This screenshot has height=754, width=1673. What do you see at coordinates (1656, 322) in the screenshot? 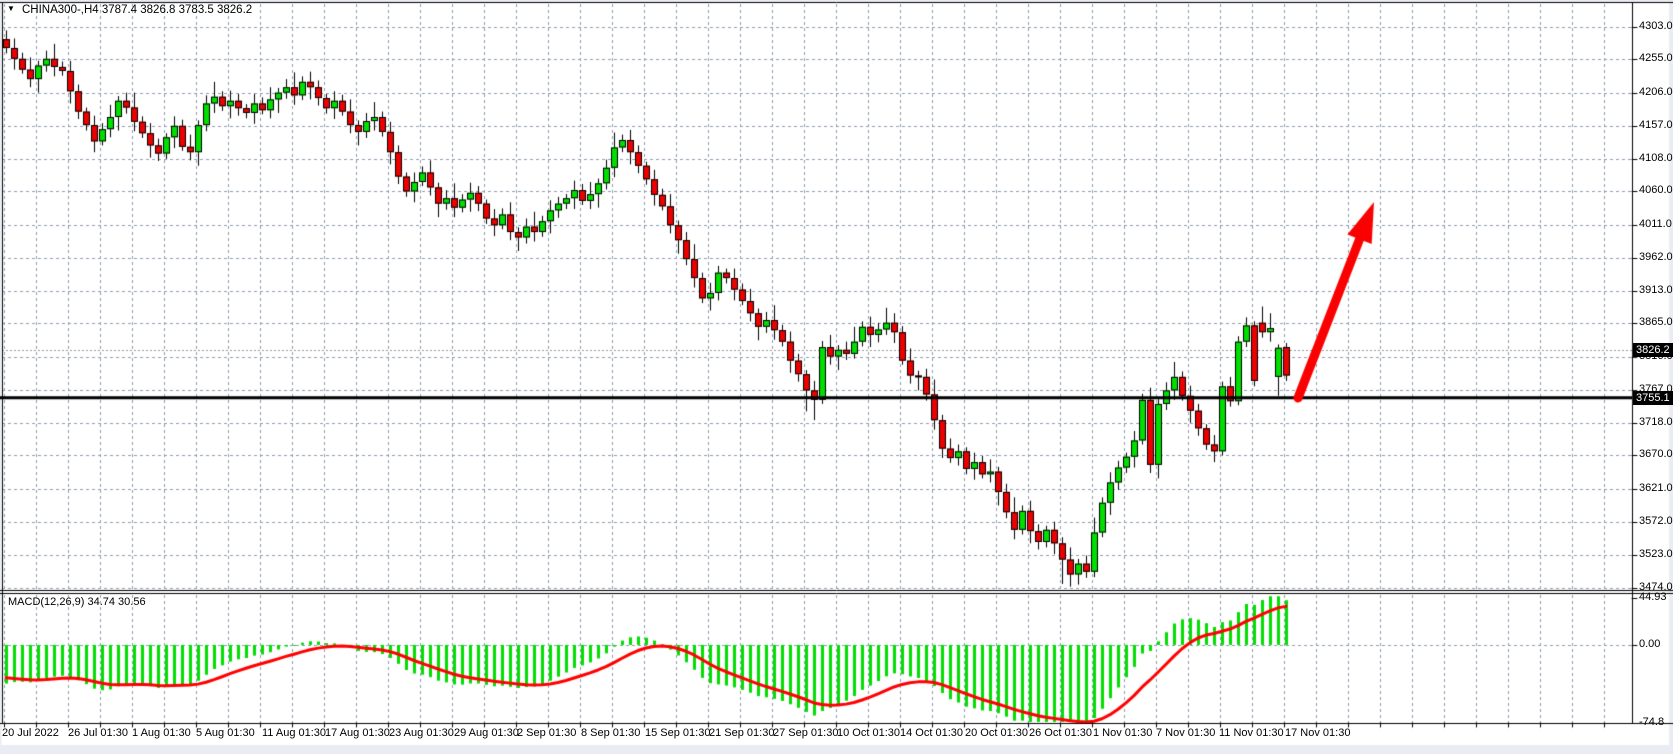
I see `price-axis-label: 3865.0` at bounding box center [1656, 322].